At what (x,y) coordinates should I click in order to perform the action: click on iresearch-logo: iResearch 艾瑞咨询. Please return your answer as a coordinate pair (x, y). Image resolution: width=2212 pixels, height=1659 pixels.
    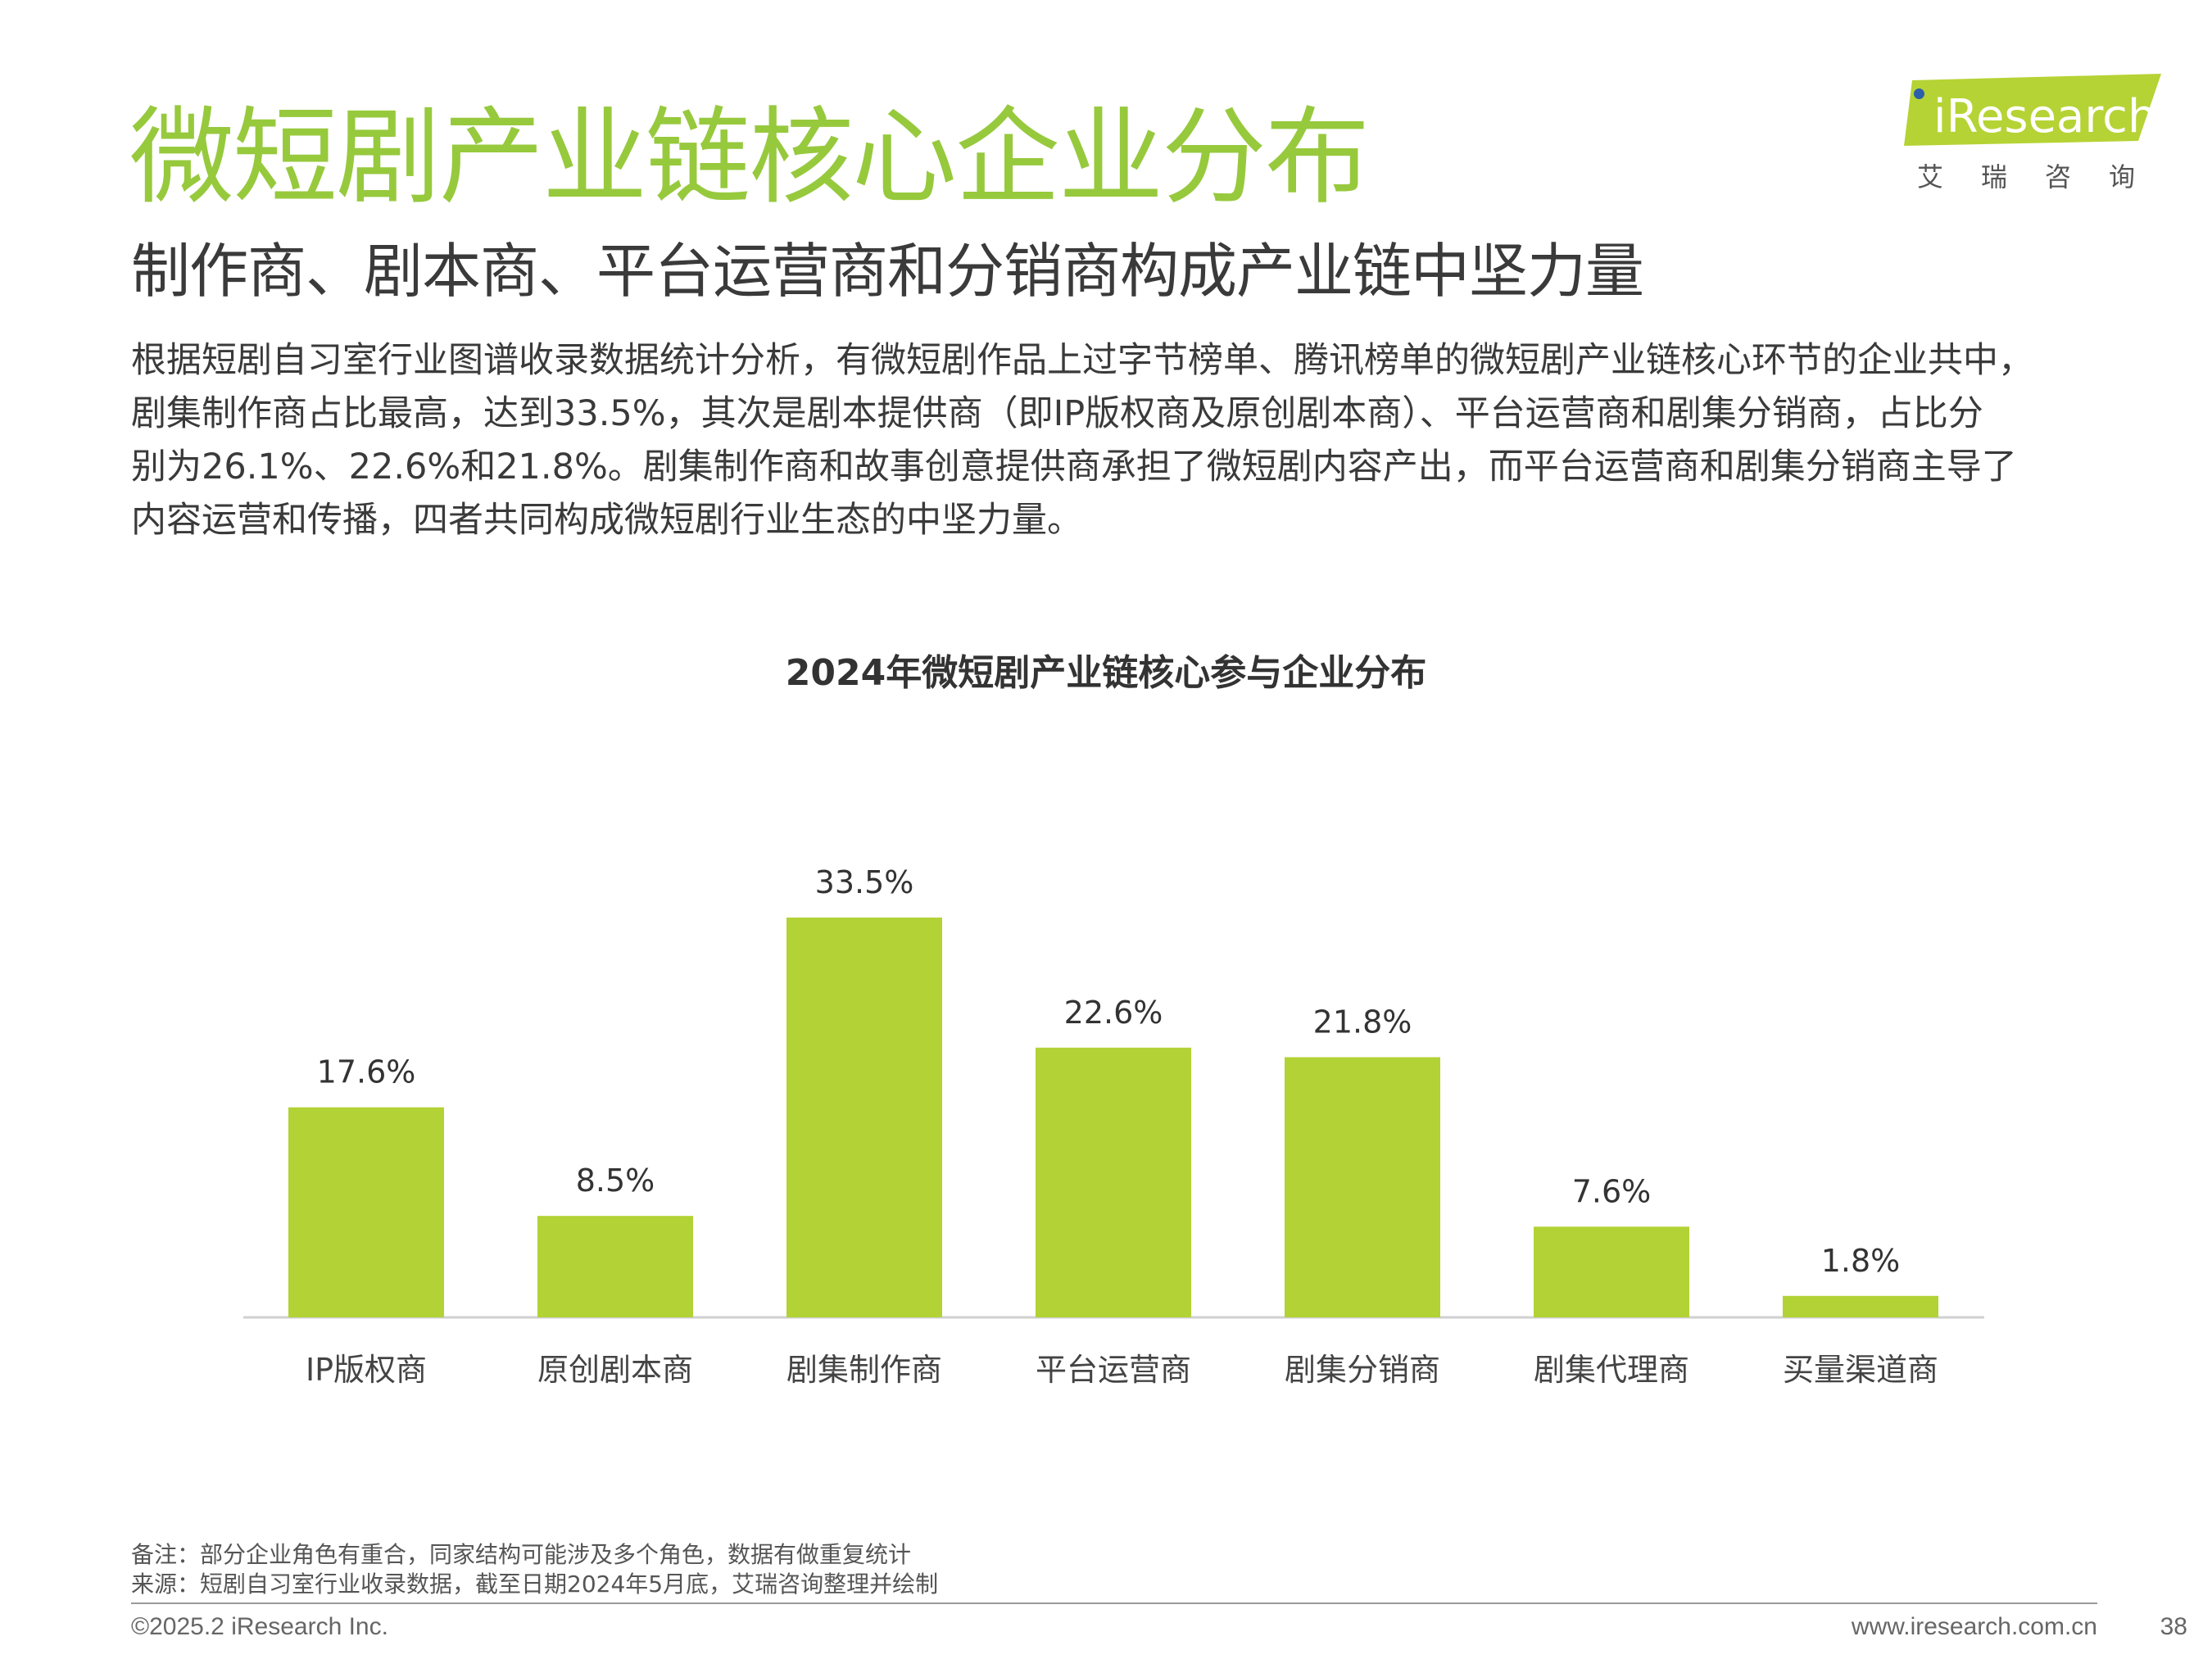
    Looking at the image, I should click on (2032, 136).